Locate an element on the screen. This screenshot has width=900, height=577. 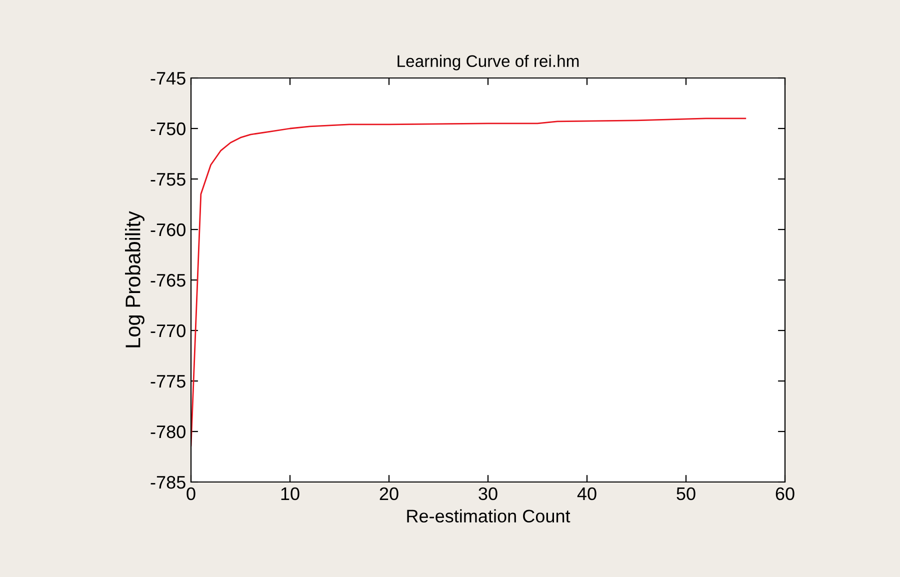
x-axis-title: Re-estimation Count is located at coordinates (488, 516).